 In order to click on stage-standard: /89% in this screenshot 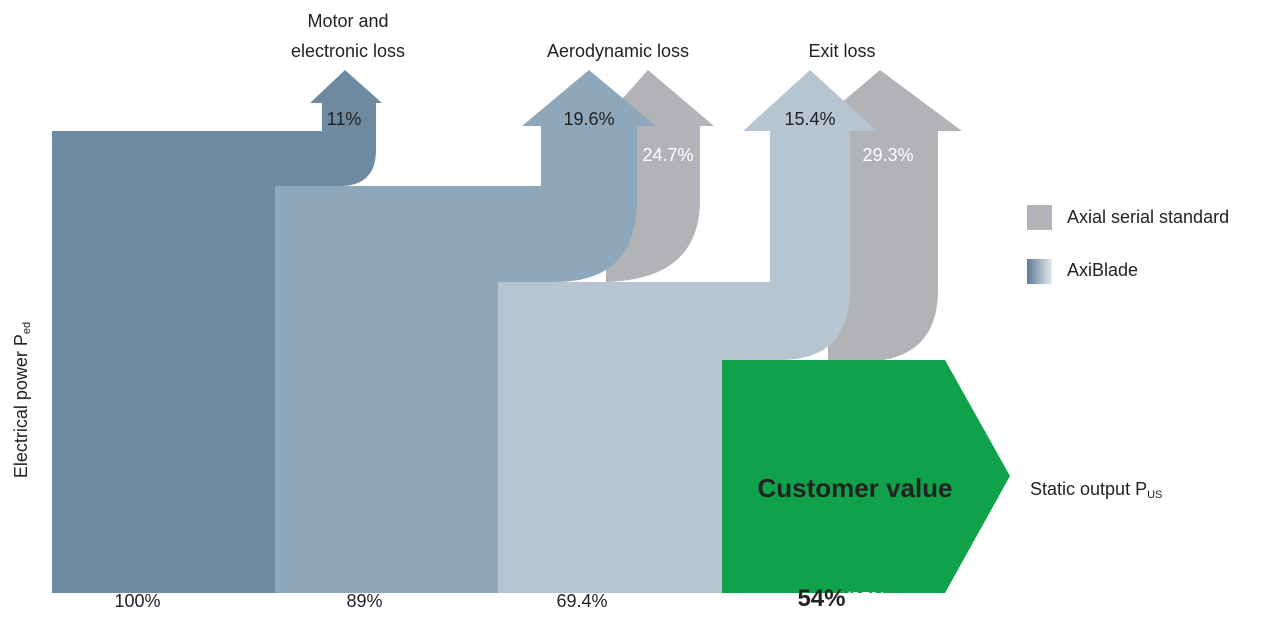, I will do `click(403, 601)`.